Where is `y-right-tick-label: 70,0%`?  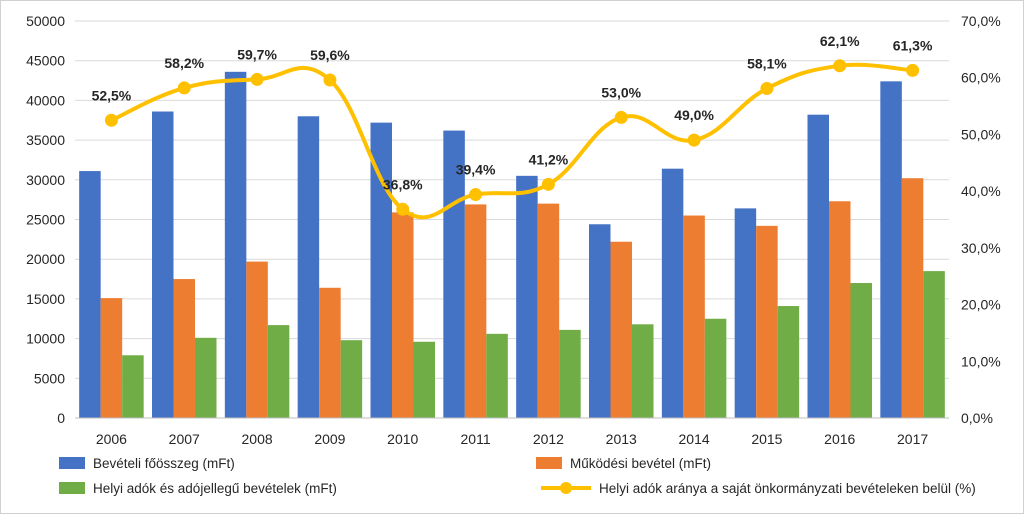
y-right-tick-label: 70,0% is located at coordinates (981, 21).